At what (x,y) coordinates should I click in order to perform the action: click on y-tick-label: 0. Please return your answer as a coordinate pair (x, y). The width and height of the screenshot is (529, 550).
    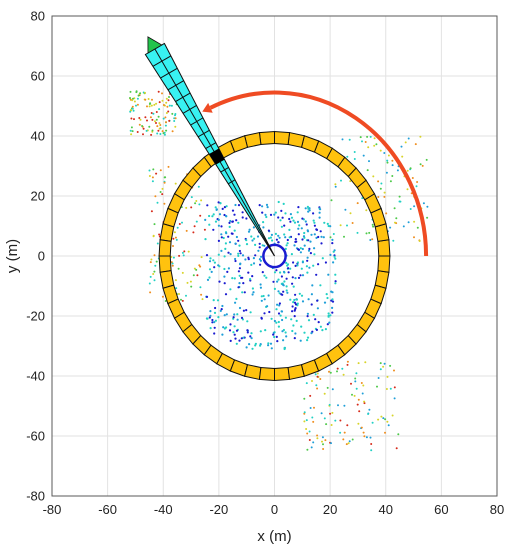
    Looking at the image, I should click on (41, 256).